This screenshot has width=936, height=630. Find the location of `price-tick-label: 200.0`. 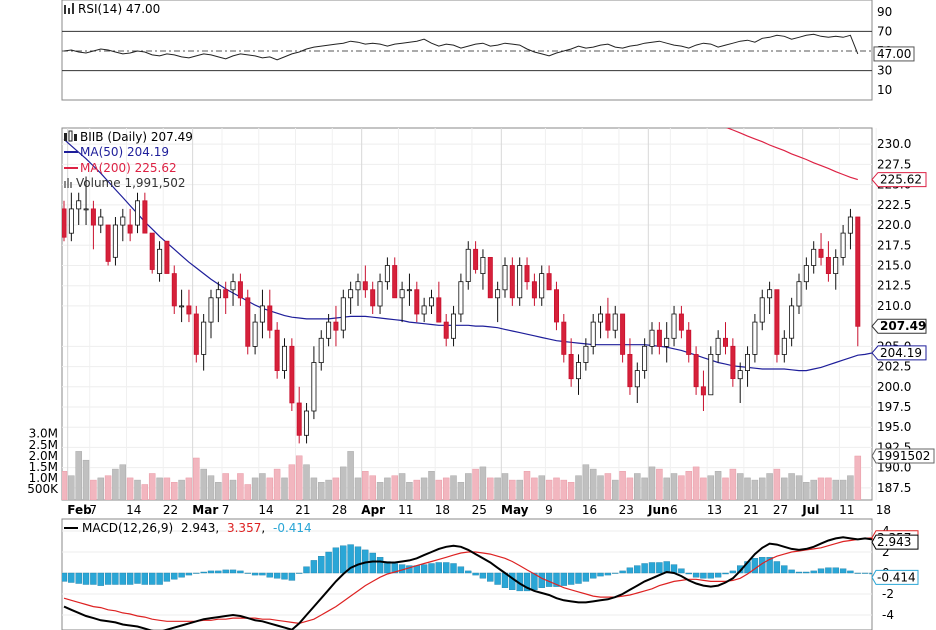

price-tick-label: 200.0 is located at coordinates (894, 387).